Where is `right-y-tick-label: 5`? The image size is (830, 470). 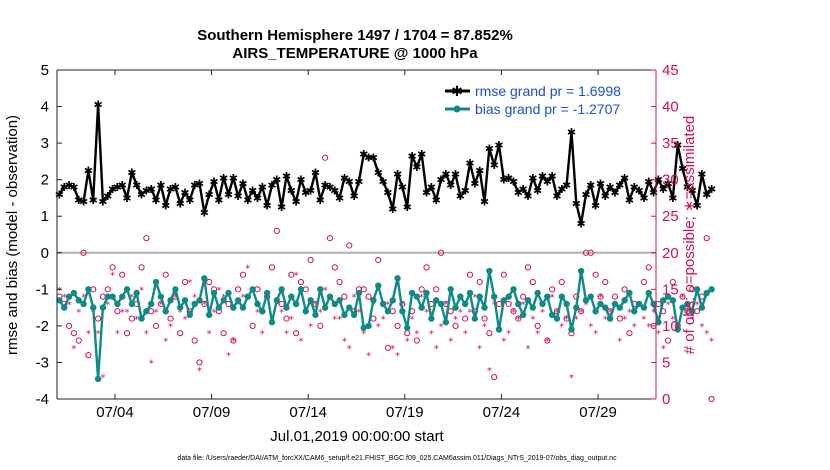
right-y-tick-label: 5 is located at coordinates (666, 362).